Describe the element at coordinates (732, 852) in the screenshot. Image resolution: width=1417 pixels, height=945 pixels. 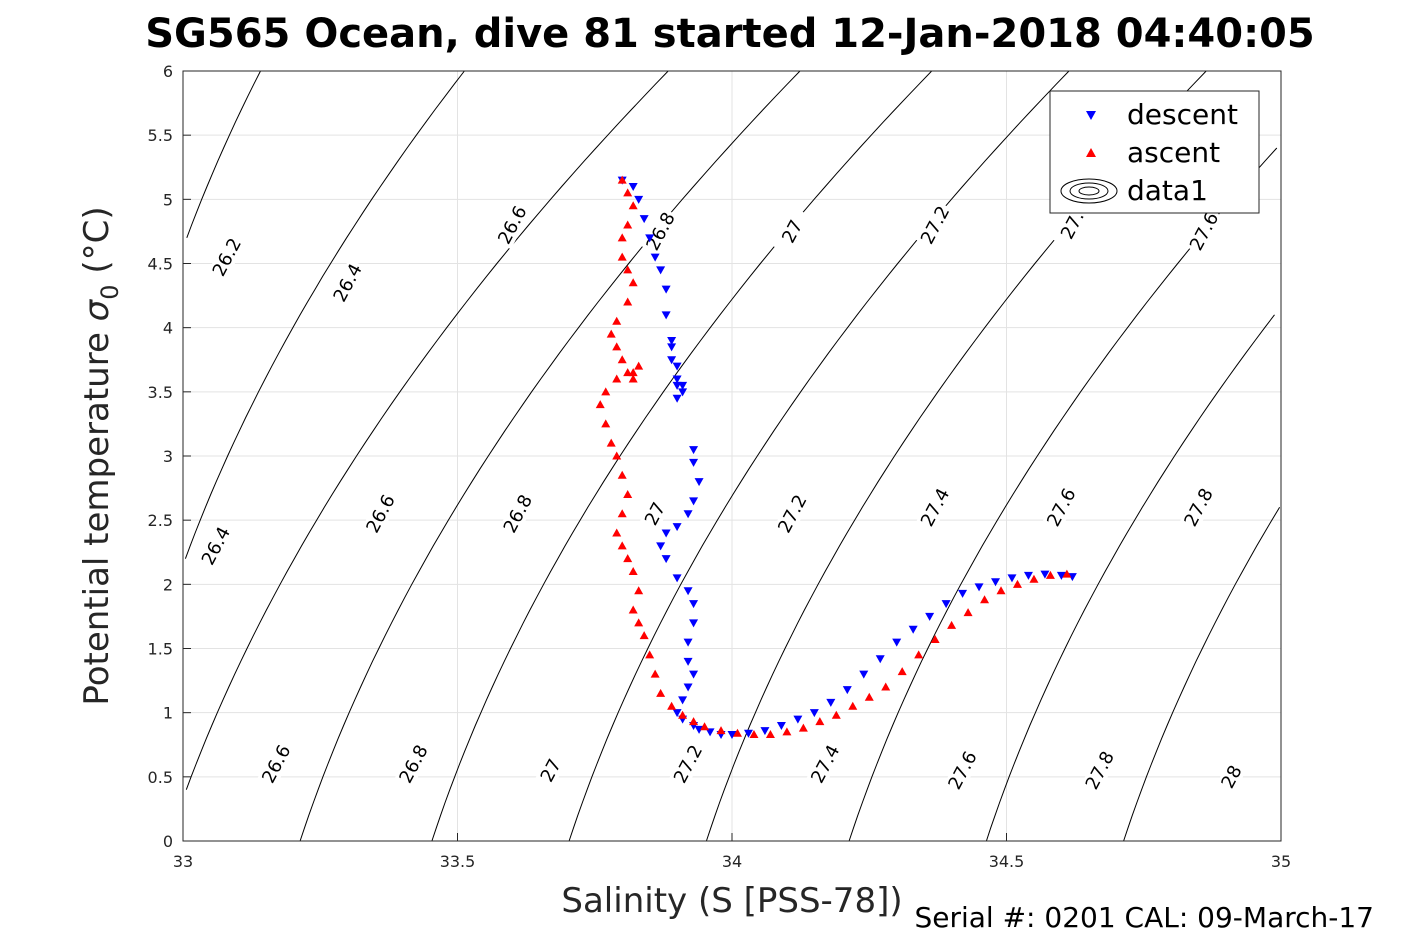
I see `x-axis-ticks: 33 33.5 34 34.5 35` at that location.